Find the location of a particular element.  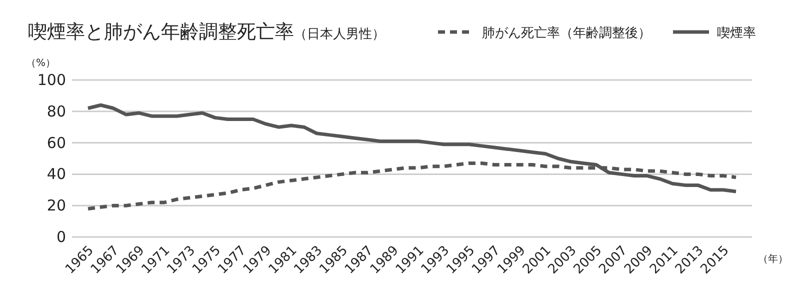

y-tick-label: 100 is located at coordinates (51, 80).